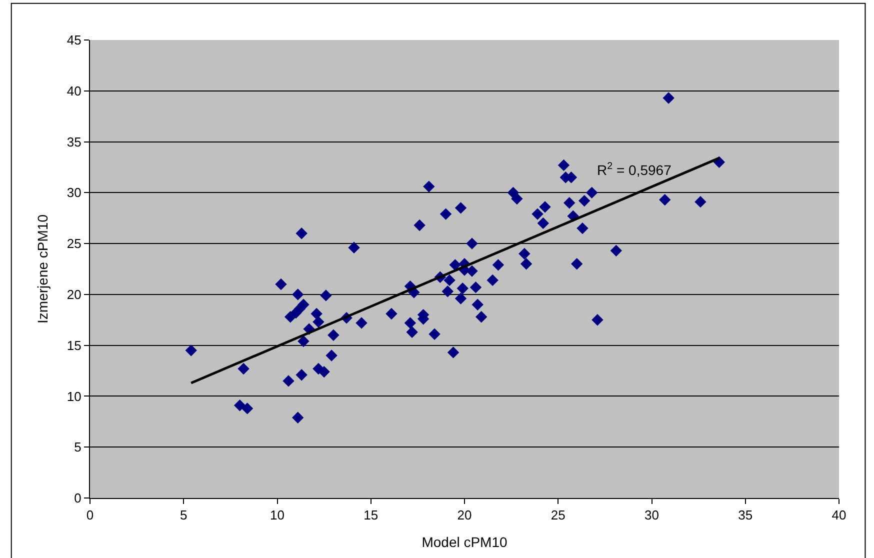  What do you see at coordinates (839, 515) in the screenshot?
I see `x-tick-label: 40` at bounding box center [839, 515].